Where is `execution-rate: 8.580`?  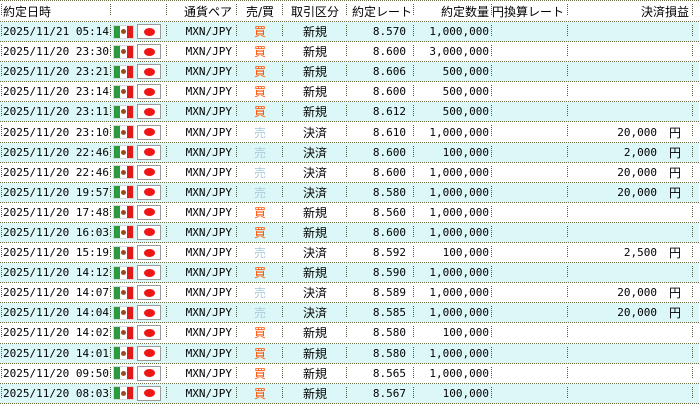 execution-rate: 8.580 is located at coordinates (380, 192).